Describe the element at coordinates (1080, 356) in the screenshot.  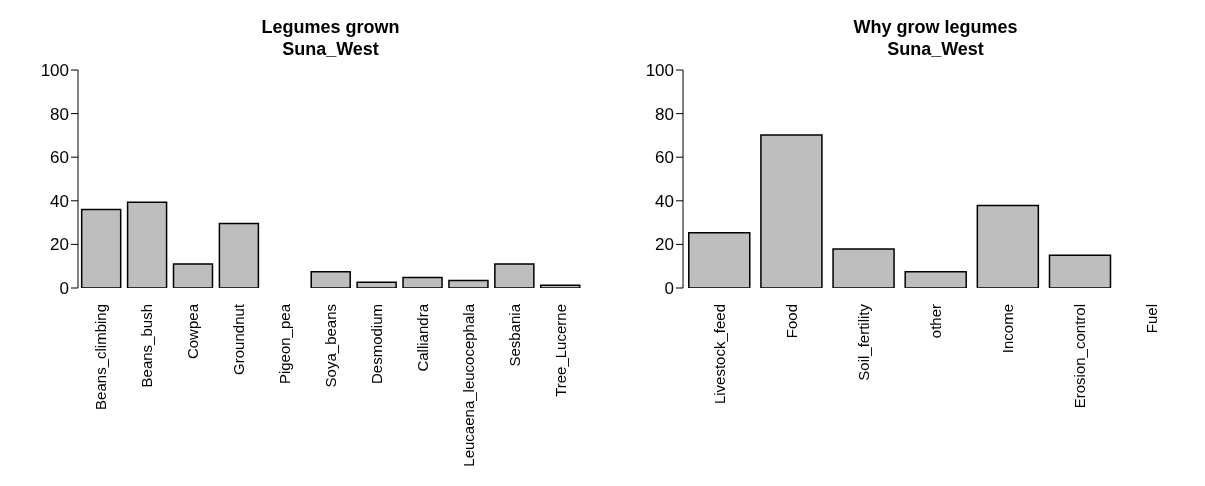
I see `x-tick-label: Erosion_control` at that location.